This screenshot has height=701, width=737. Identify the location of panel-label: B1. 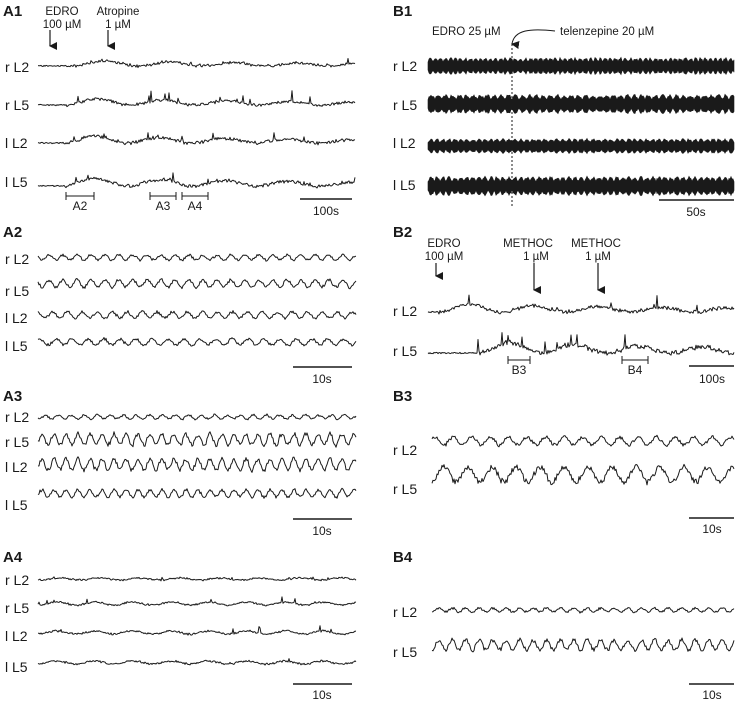
(402, 11).